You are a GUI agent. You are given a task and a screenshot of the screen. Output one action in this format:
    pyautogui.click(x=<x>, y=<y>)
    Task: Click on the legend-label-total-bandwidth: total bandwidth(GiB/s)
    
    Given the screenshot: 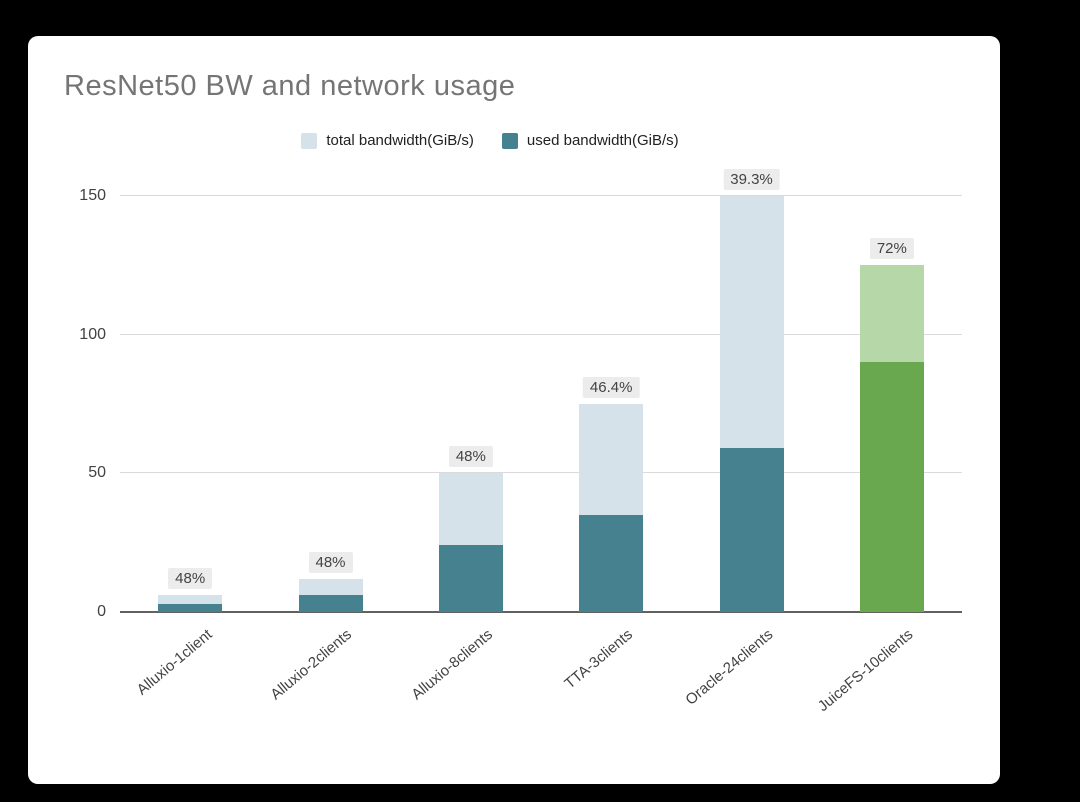 What is the action you would take?
    pyautogui.click(x=400, y=140)
    